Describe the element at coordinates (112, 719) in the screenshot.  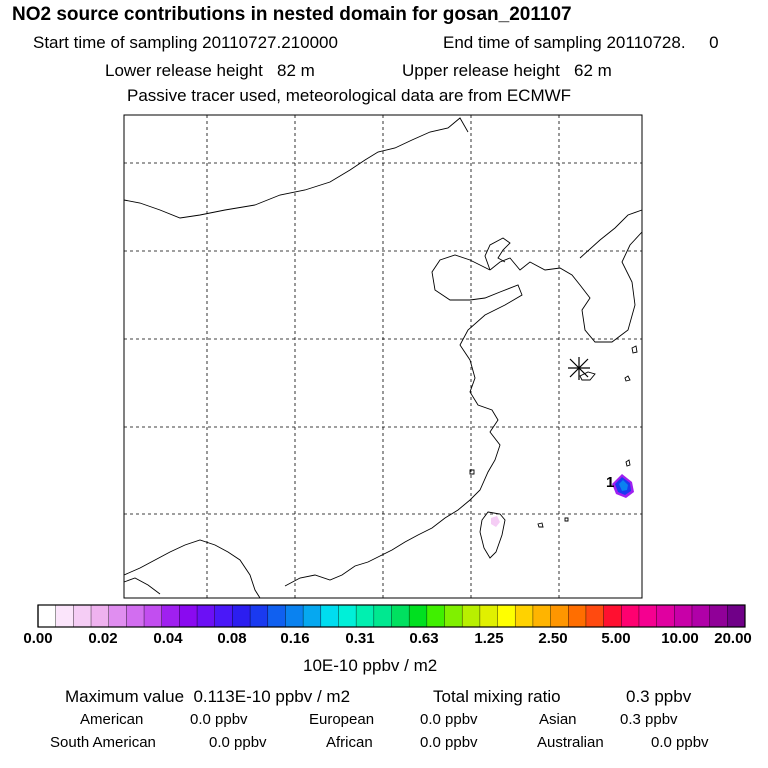
I see `region-american-label: American` at that location.